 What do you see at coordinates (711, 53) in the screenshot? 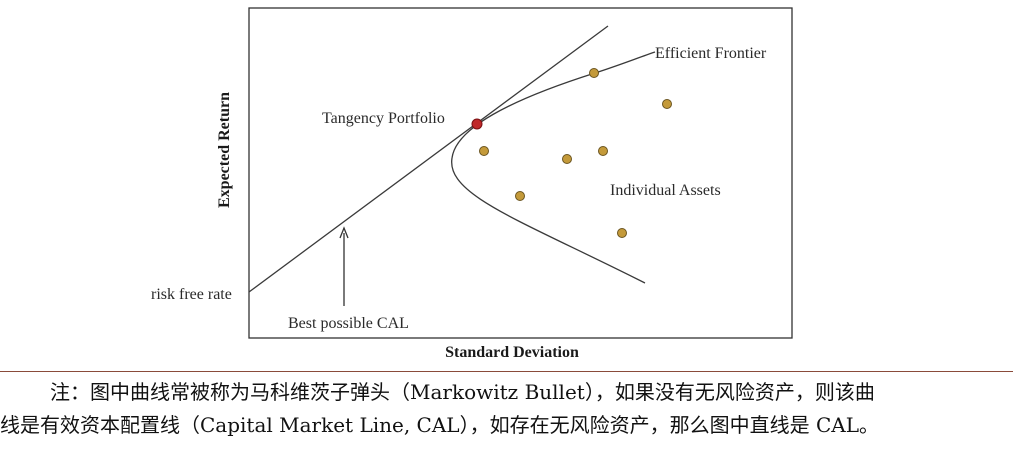
I see `efficient-frontier-label: Efficient Frontier` at bounding box center [711, 53].